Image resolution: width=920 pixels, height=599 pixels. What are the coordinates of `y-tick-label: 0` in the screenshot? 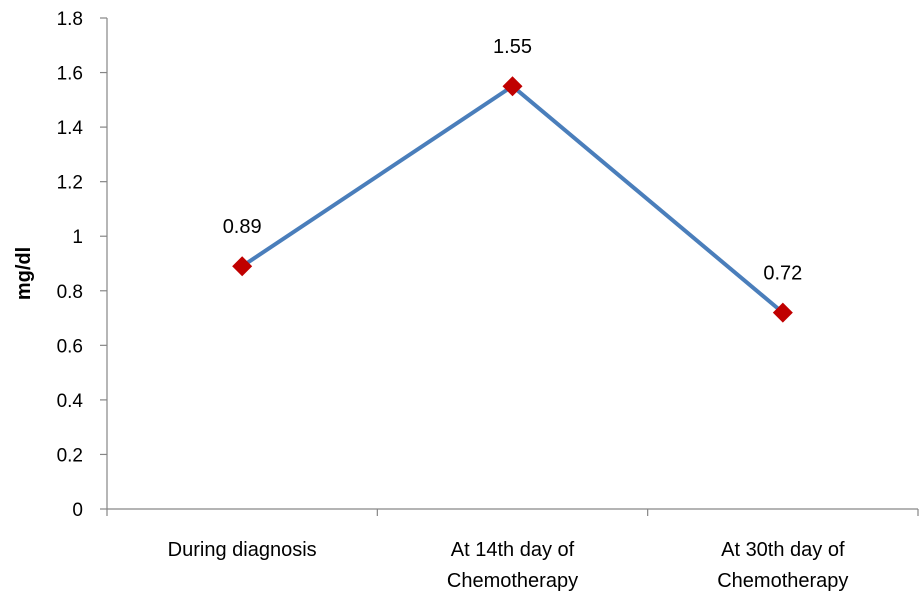 It's located at (77, 510).